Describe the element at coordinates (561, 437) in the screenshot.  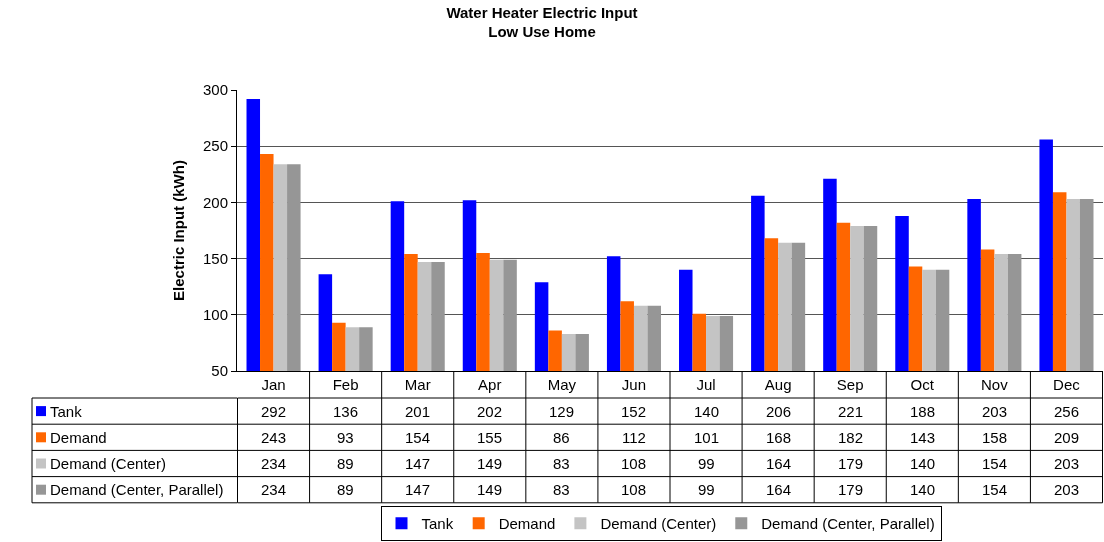
I see `data-label: 86` at that location.